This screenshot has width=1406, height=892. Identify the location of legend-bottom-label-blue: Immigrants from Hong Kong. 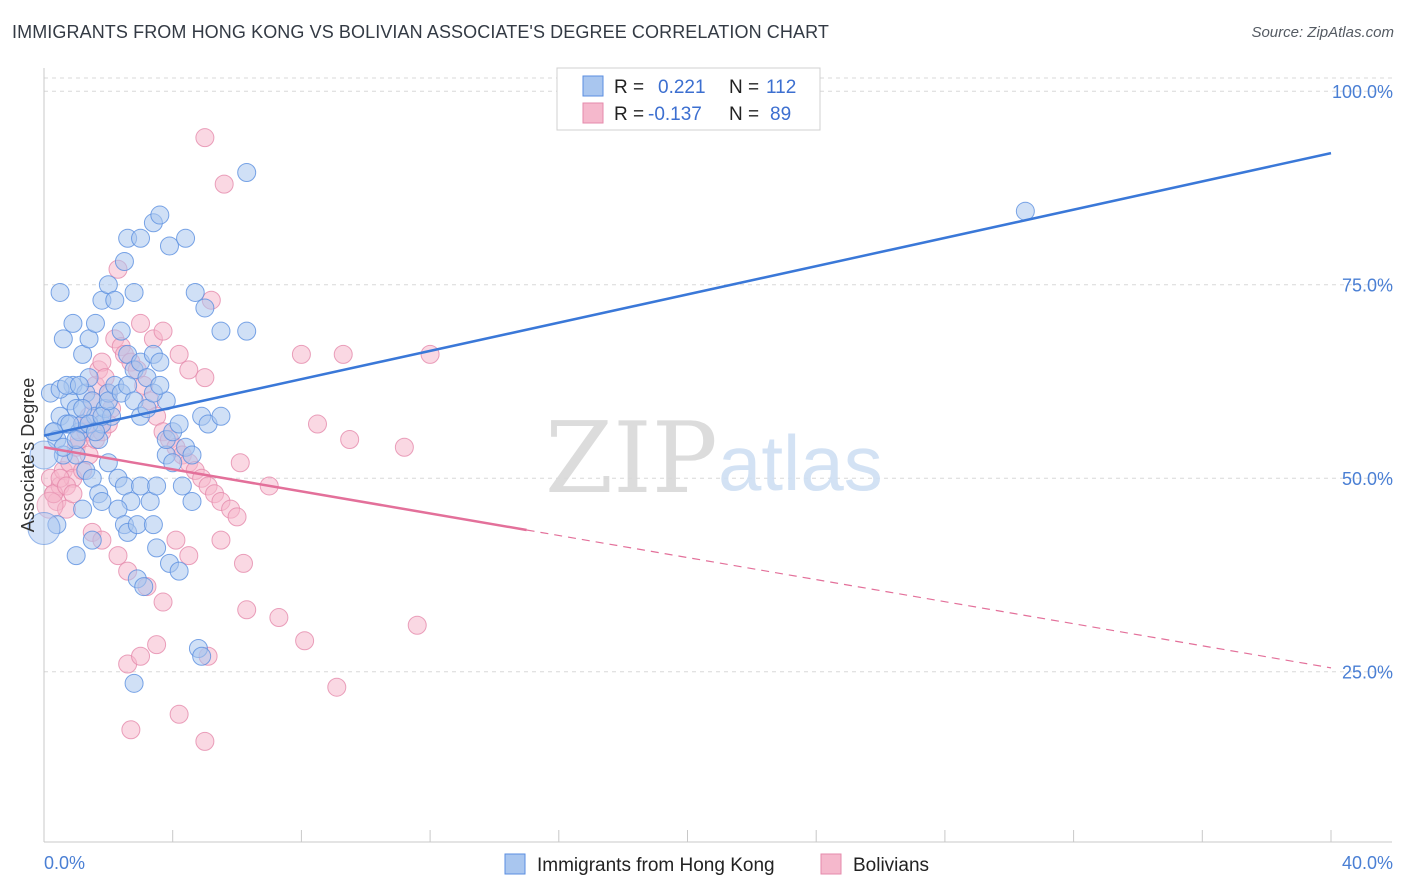
(656, 865).